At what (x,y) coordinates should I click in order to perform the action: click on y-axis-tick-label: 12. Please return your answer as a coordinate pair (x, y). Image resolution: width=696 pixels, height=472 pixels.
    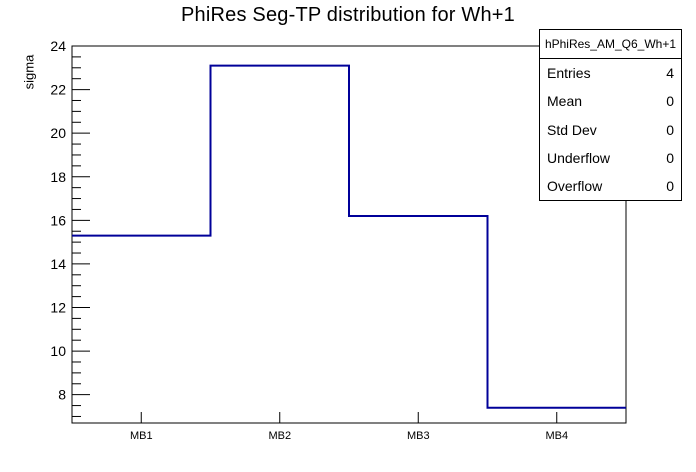
    Looking at the image, I should click on (58, 308).